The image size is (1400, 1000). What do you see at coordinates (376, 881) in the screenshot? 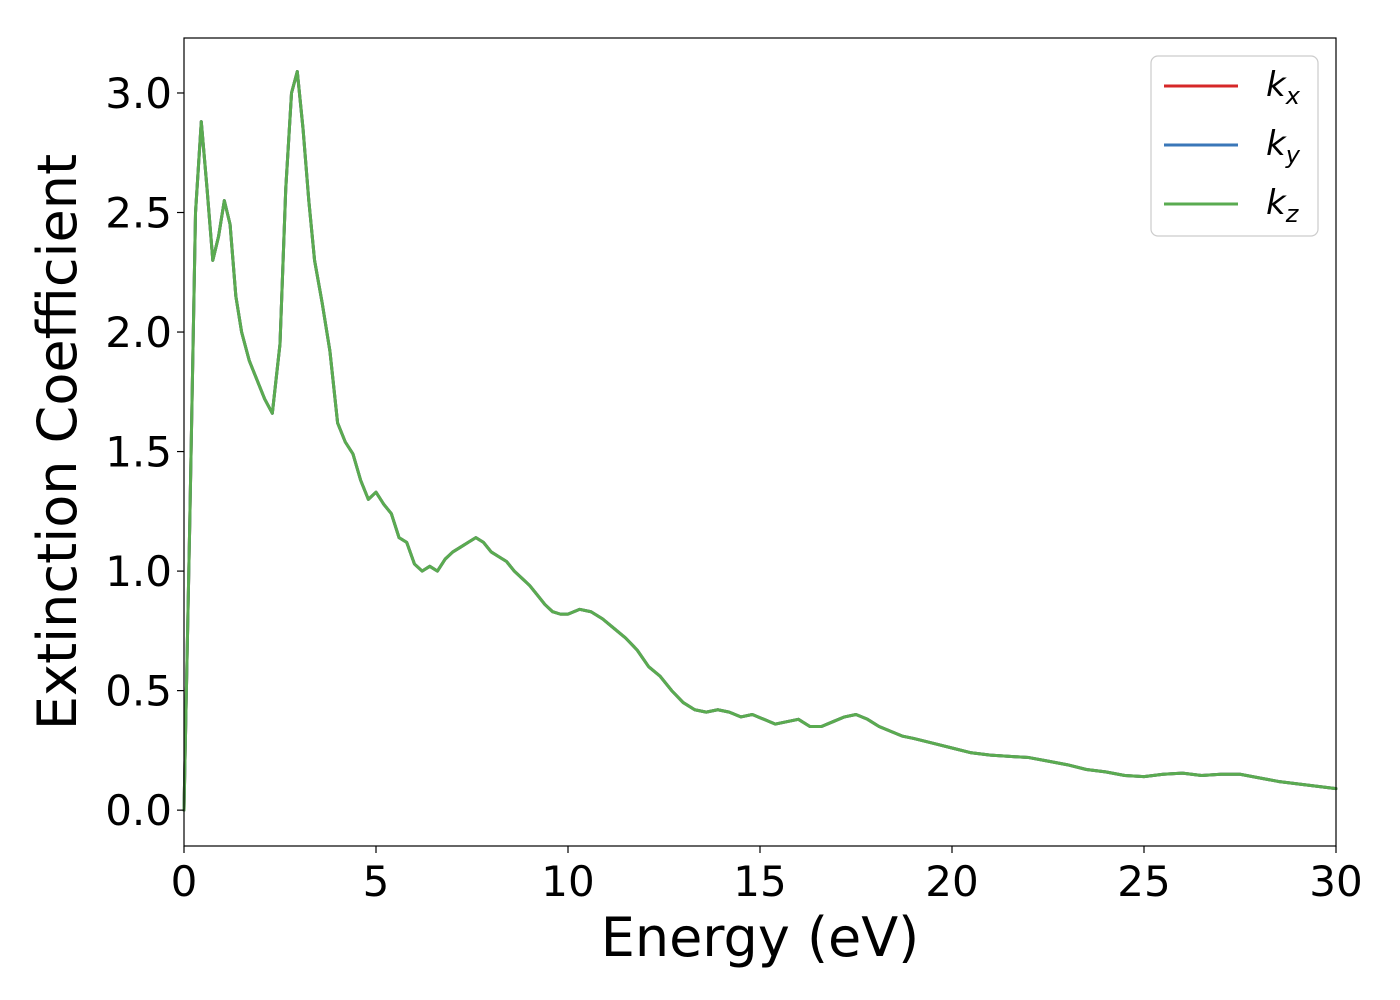
I see `x-tick-label: 5` at bounding box center [376, 881].